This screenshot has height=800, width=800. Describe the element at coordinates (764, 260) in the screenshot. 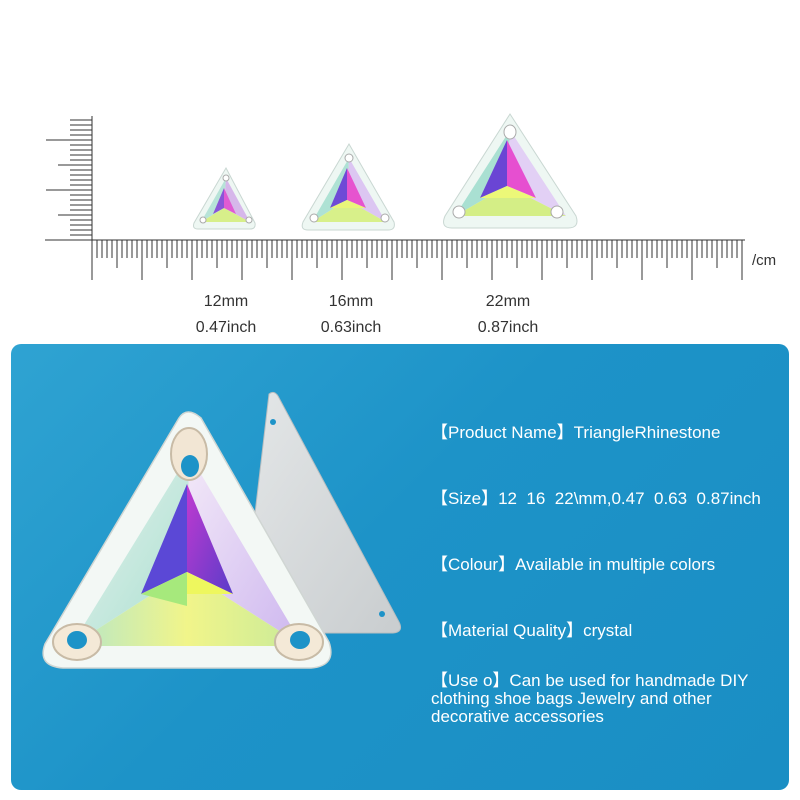

I see `ruler-unit-label: /cm` at that location.